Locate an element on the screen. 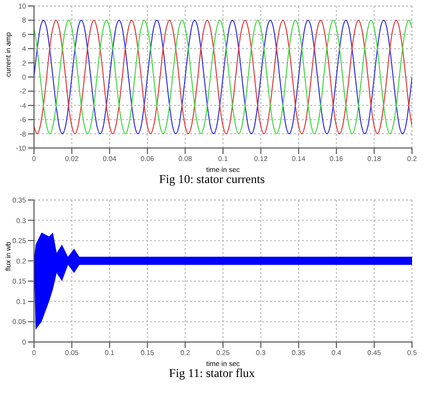 The height and width of the screenshot is (393, 424). text: Fig 10: stator currents is located at coordinates (212, 179).